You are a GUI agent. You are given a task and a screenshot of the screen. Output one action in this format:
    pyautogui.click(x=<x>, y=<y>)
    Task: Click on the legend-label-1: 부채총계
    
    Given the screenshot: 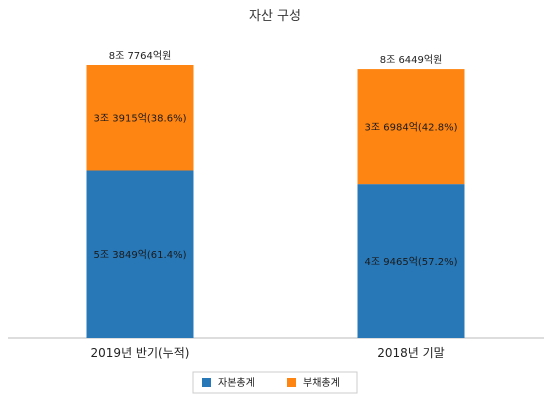 What is the action you would take?
    pyautogui.click(x=321, y=383)
    